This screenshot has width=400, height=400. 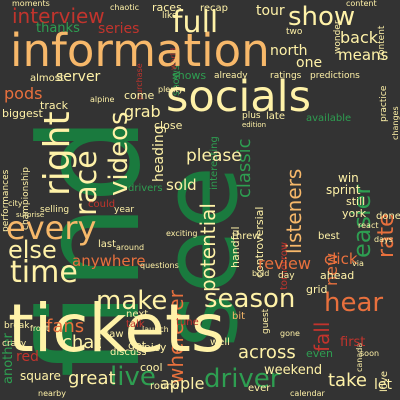 I want to click on word-ratings: ratings, so click(x=286, y=76).